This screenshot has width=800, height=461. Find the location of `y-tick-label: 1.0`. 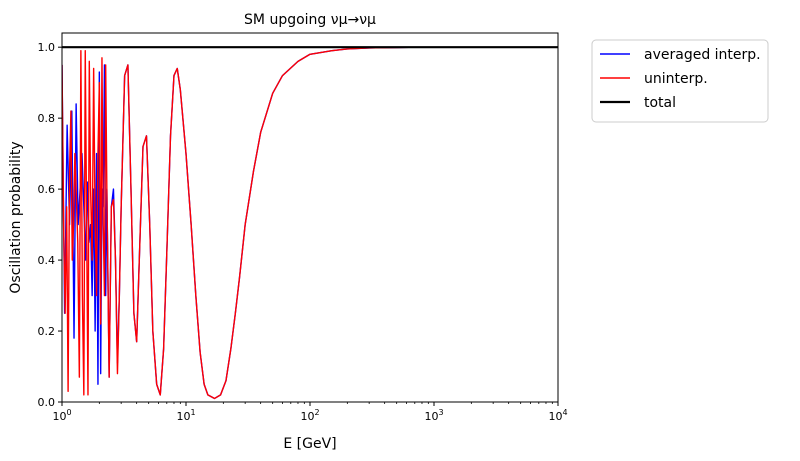

y-tick-label: 1.0 is located at coordinates (47, 47).